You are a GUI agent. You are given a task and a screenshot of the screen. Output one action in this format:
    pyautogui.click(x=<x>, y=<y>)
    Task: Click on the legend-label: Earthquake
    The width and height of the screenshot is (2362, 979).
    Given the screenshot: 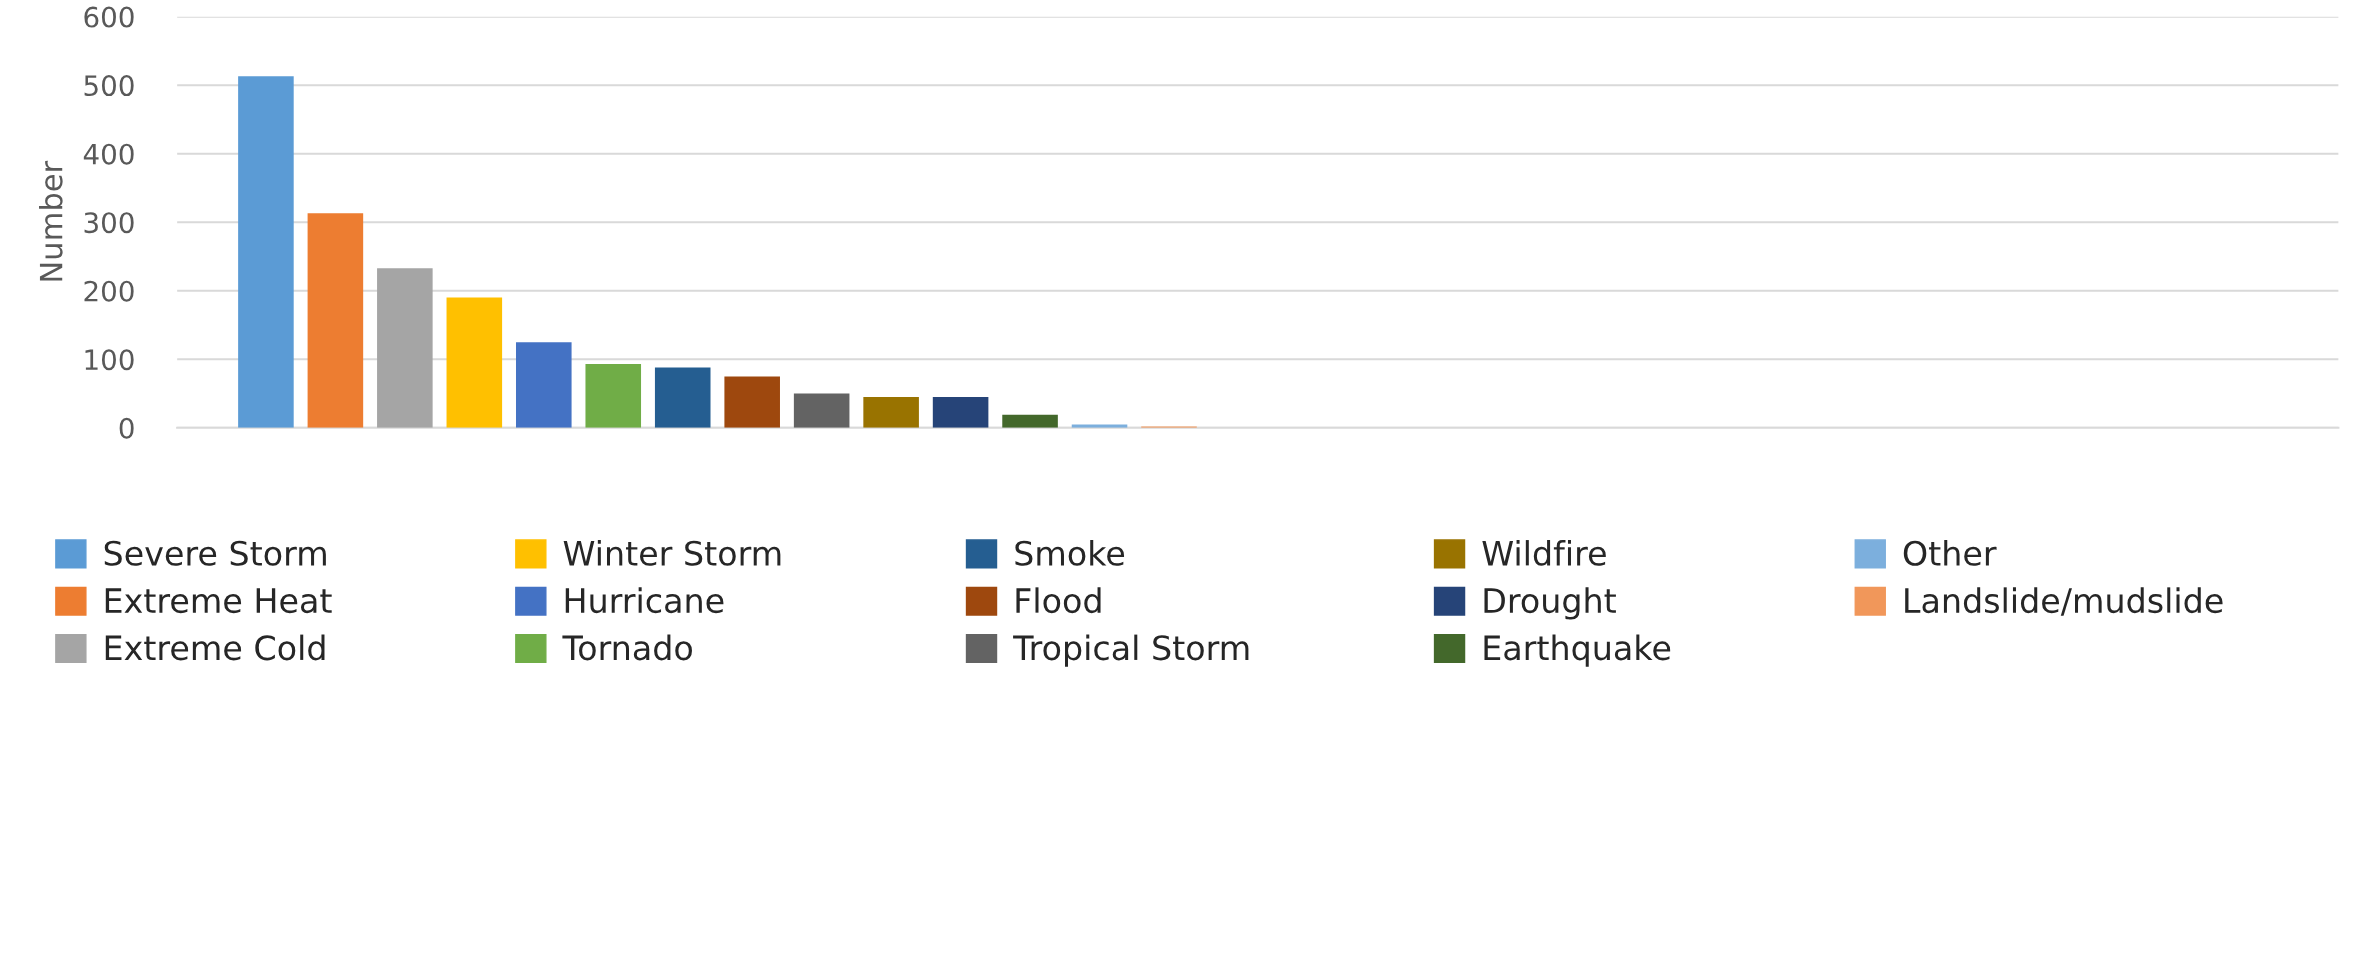 What is the action you would take?
    pyautogui.click(x=1577, y=650)
    